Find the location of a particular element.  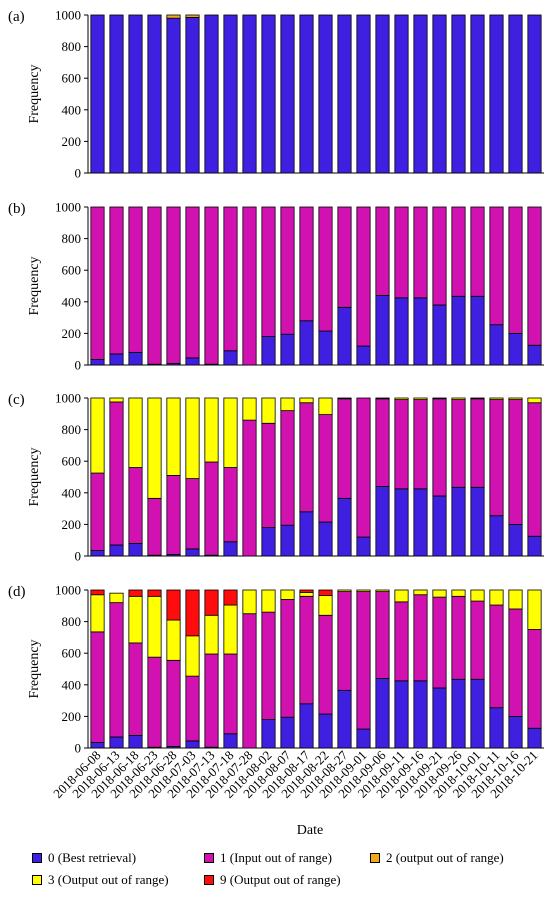

y-tick-label: 600 is located at coordinates (72, 653).